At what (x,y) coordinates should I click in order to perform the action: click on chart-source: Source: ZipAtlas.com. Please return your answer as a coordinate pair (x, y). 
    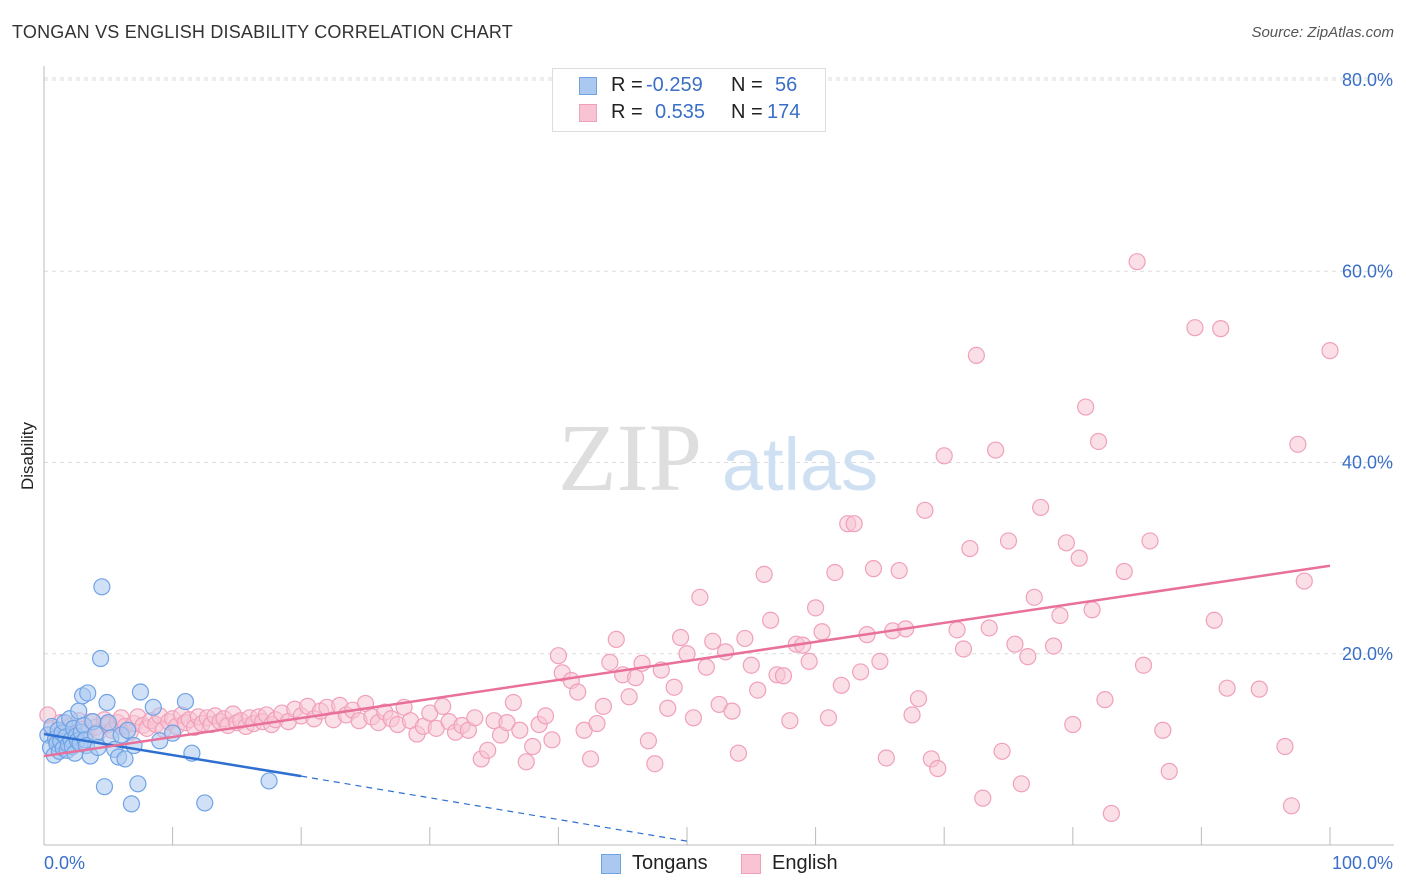
    Looking at the image, I should click on (1322, 32).